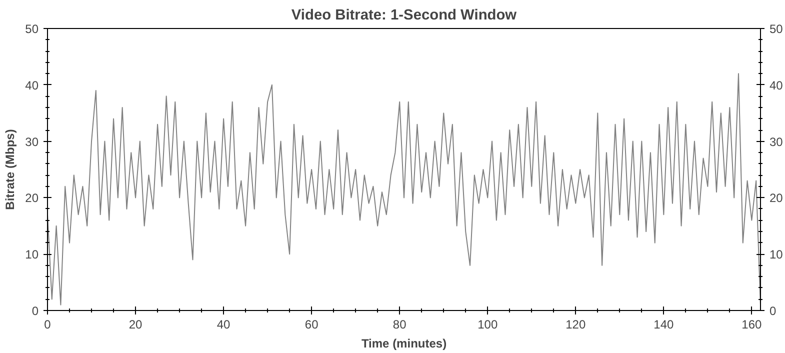 The image size is (785, 353). What do you see at coordinates (32, 141) in the screenshot?
I see `y-tick-label: 30` at bounding box center [32, 141].